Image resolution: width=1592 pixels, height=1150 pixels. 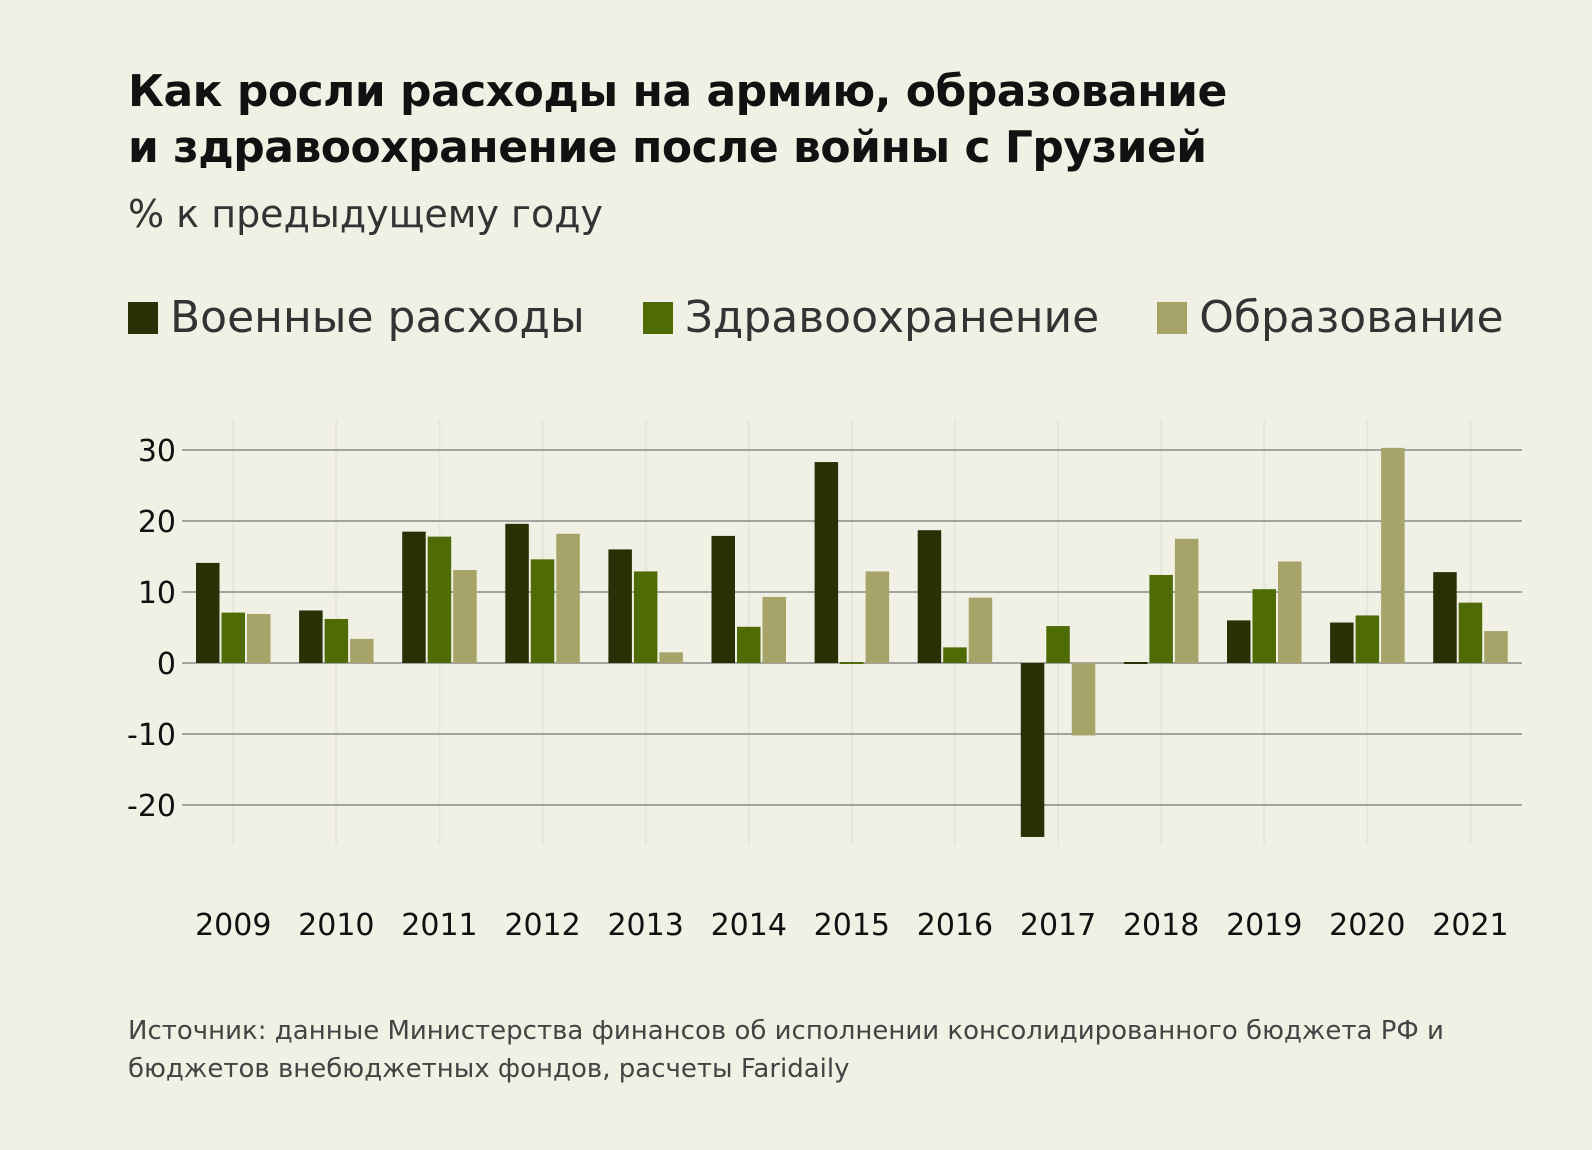 What do you see at coordinates (852, 663) in the screenshot?
I see `bar-health-2015` at bounding box center [852, 663].